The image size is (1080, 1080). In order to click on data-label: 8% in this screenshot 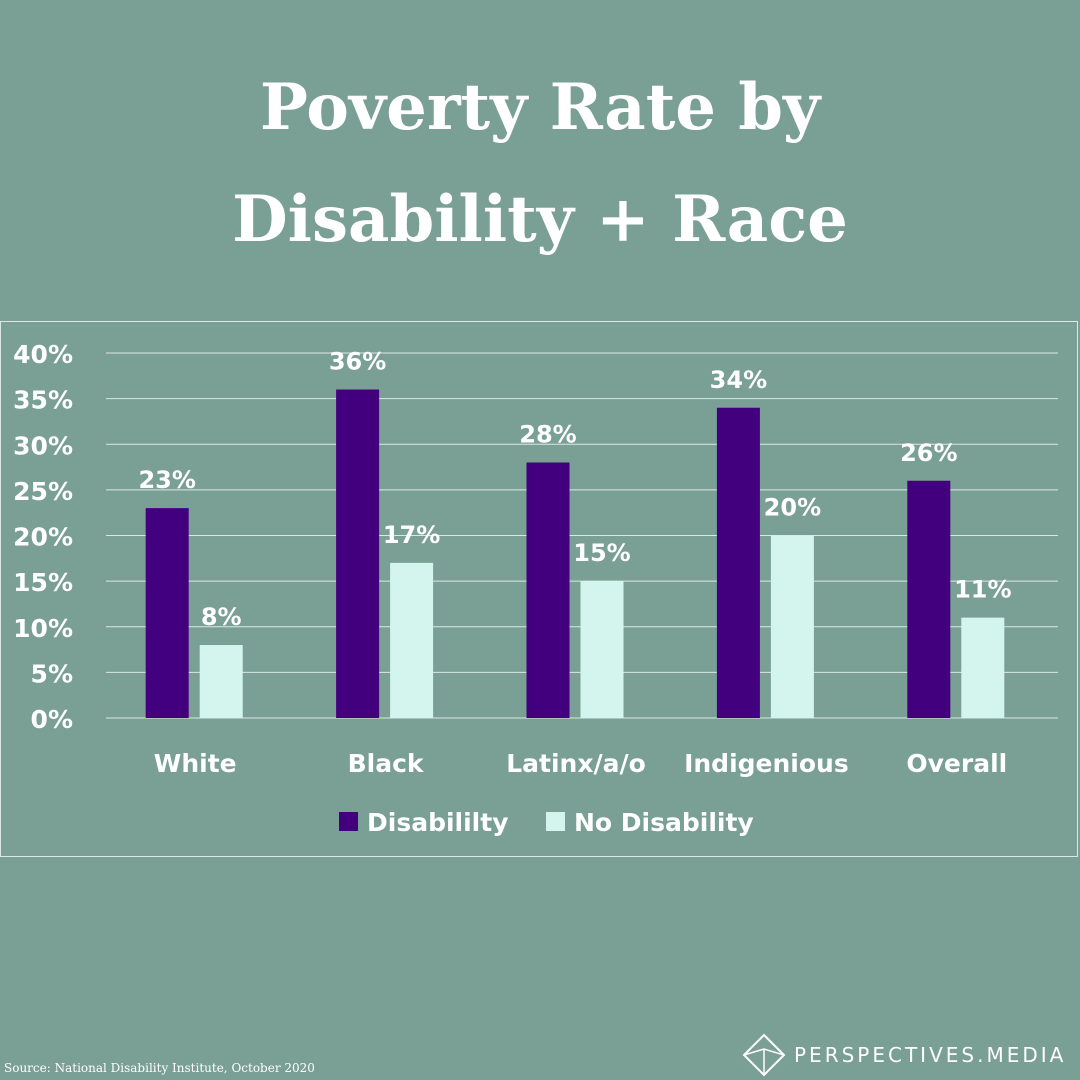, I will do `click(221, 617)`.